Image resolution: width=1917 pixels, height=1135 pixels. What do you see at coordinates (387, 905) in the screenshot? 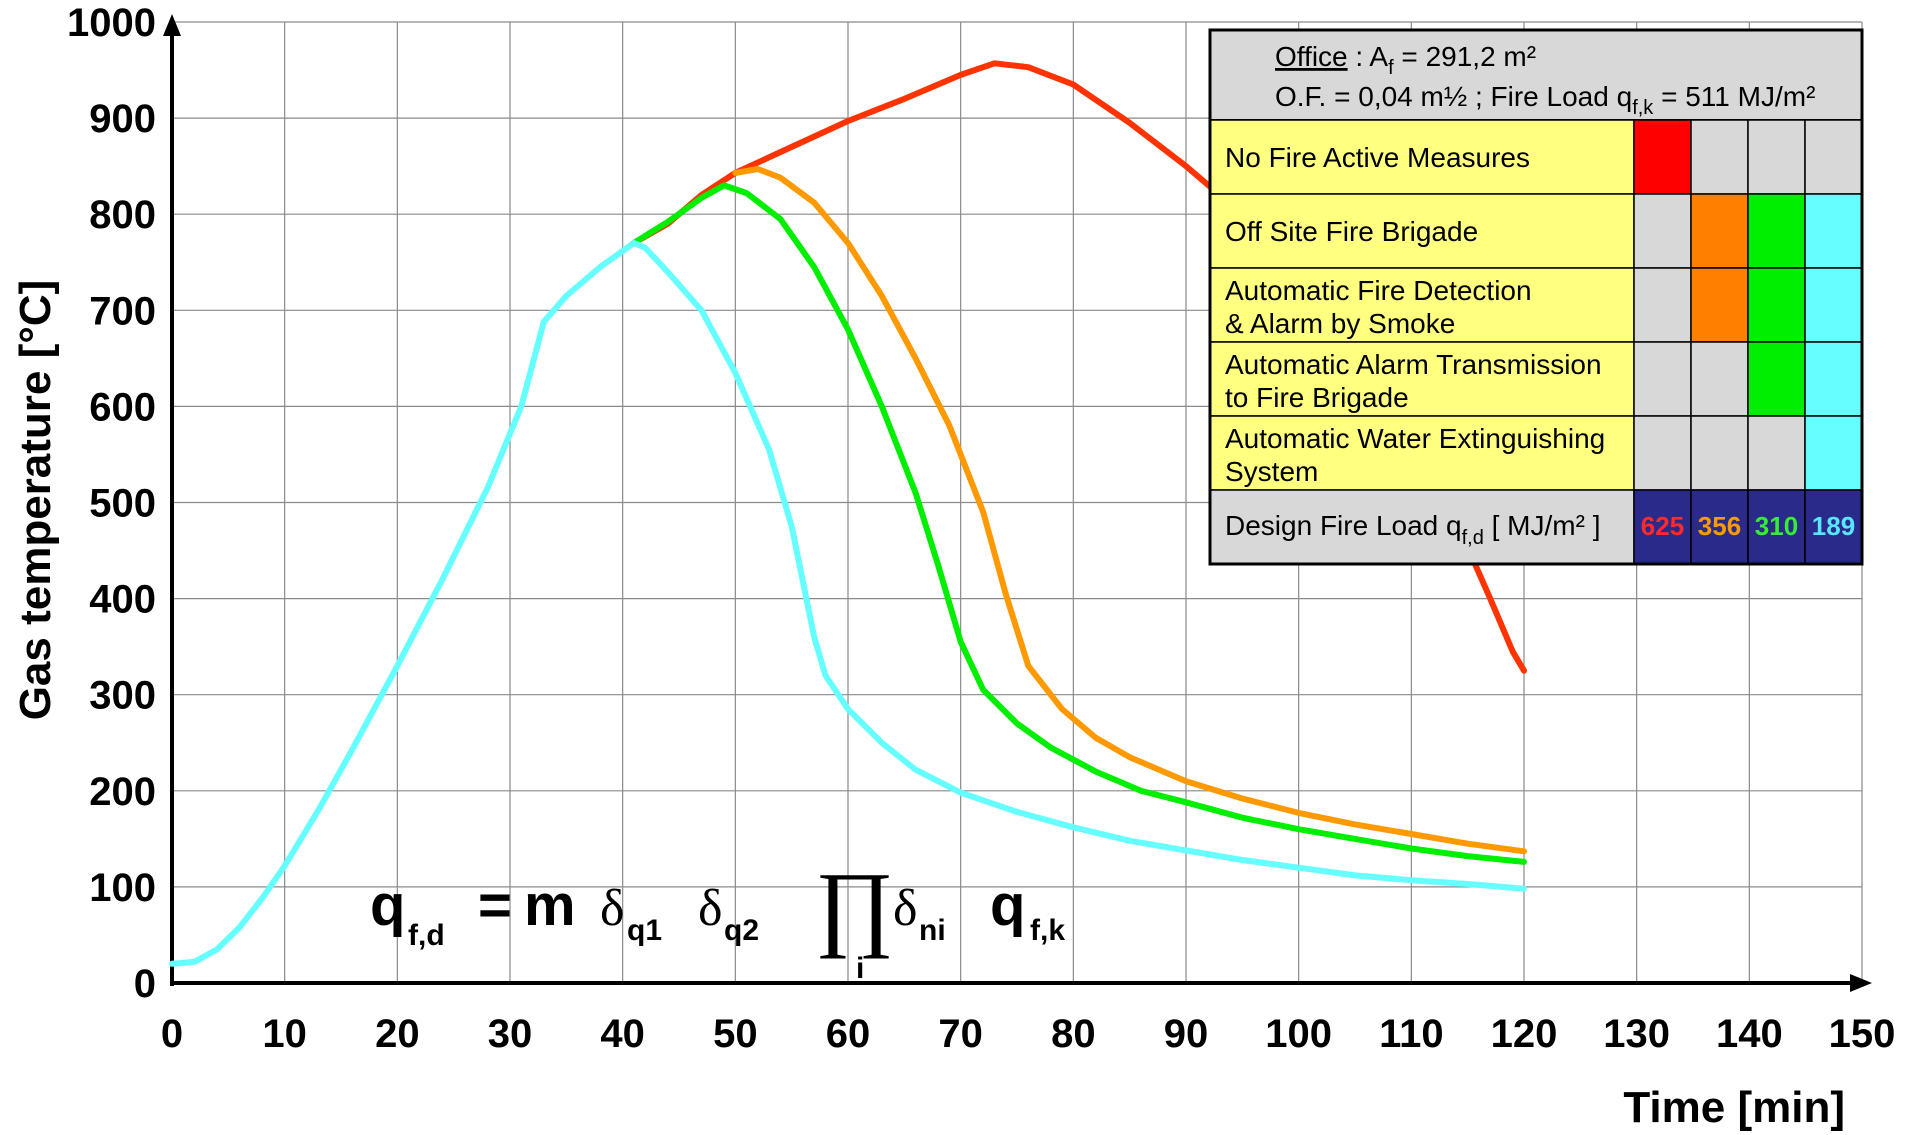
I see `formula-q: q` at bounding box center [387, 905].